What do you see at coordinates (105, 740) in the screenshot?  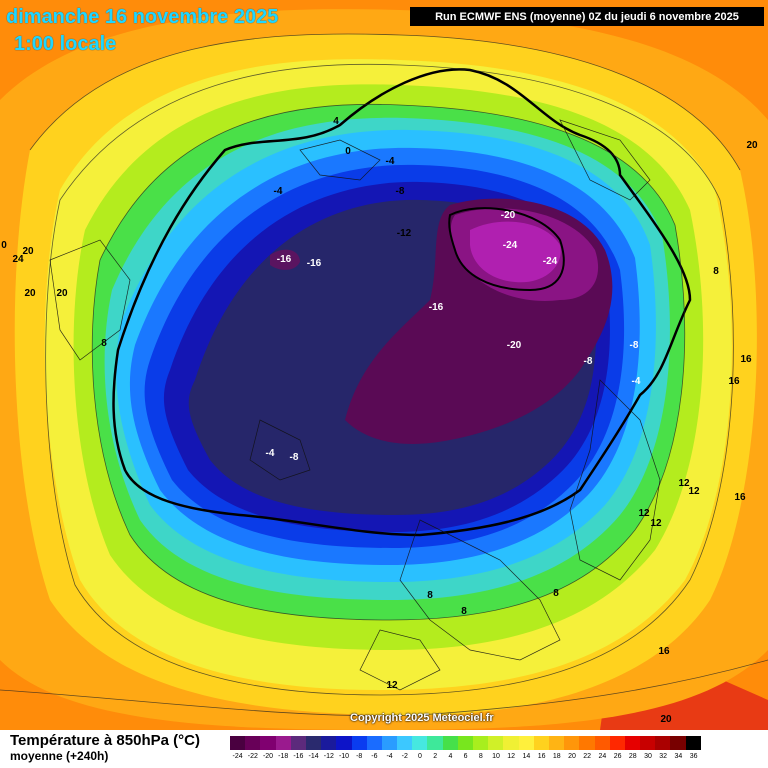 I see `variable-title: Température à 850hPa (°C)` at bounding box center [105, 740].